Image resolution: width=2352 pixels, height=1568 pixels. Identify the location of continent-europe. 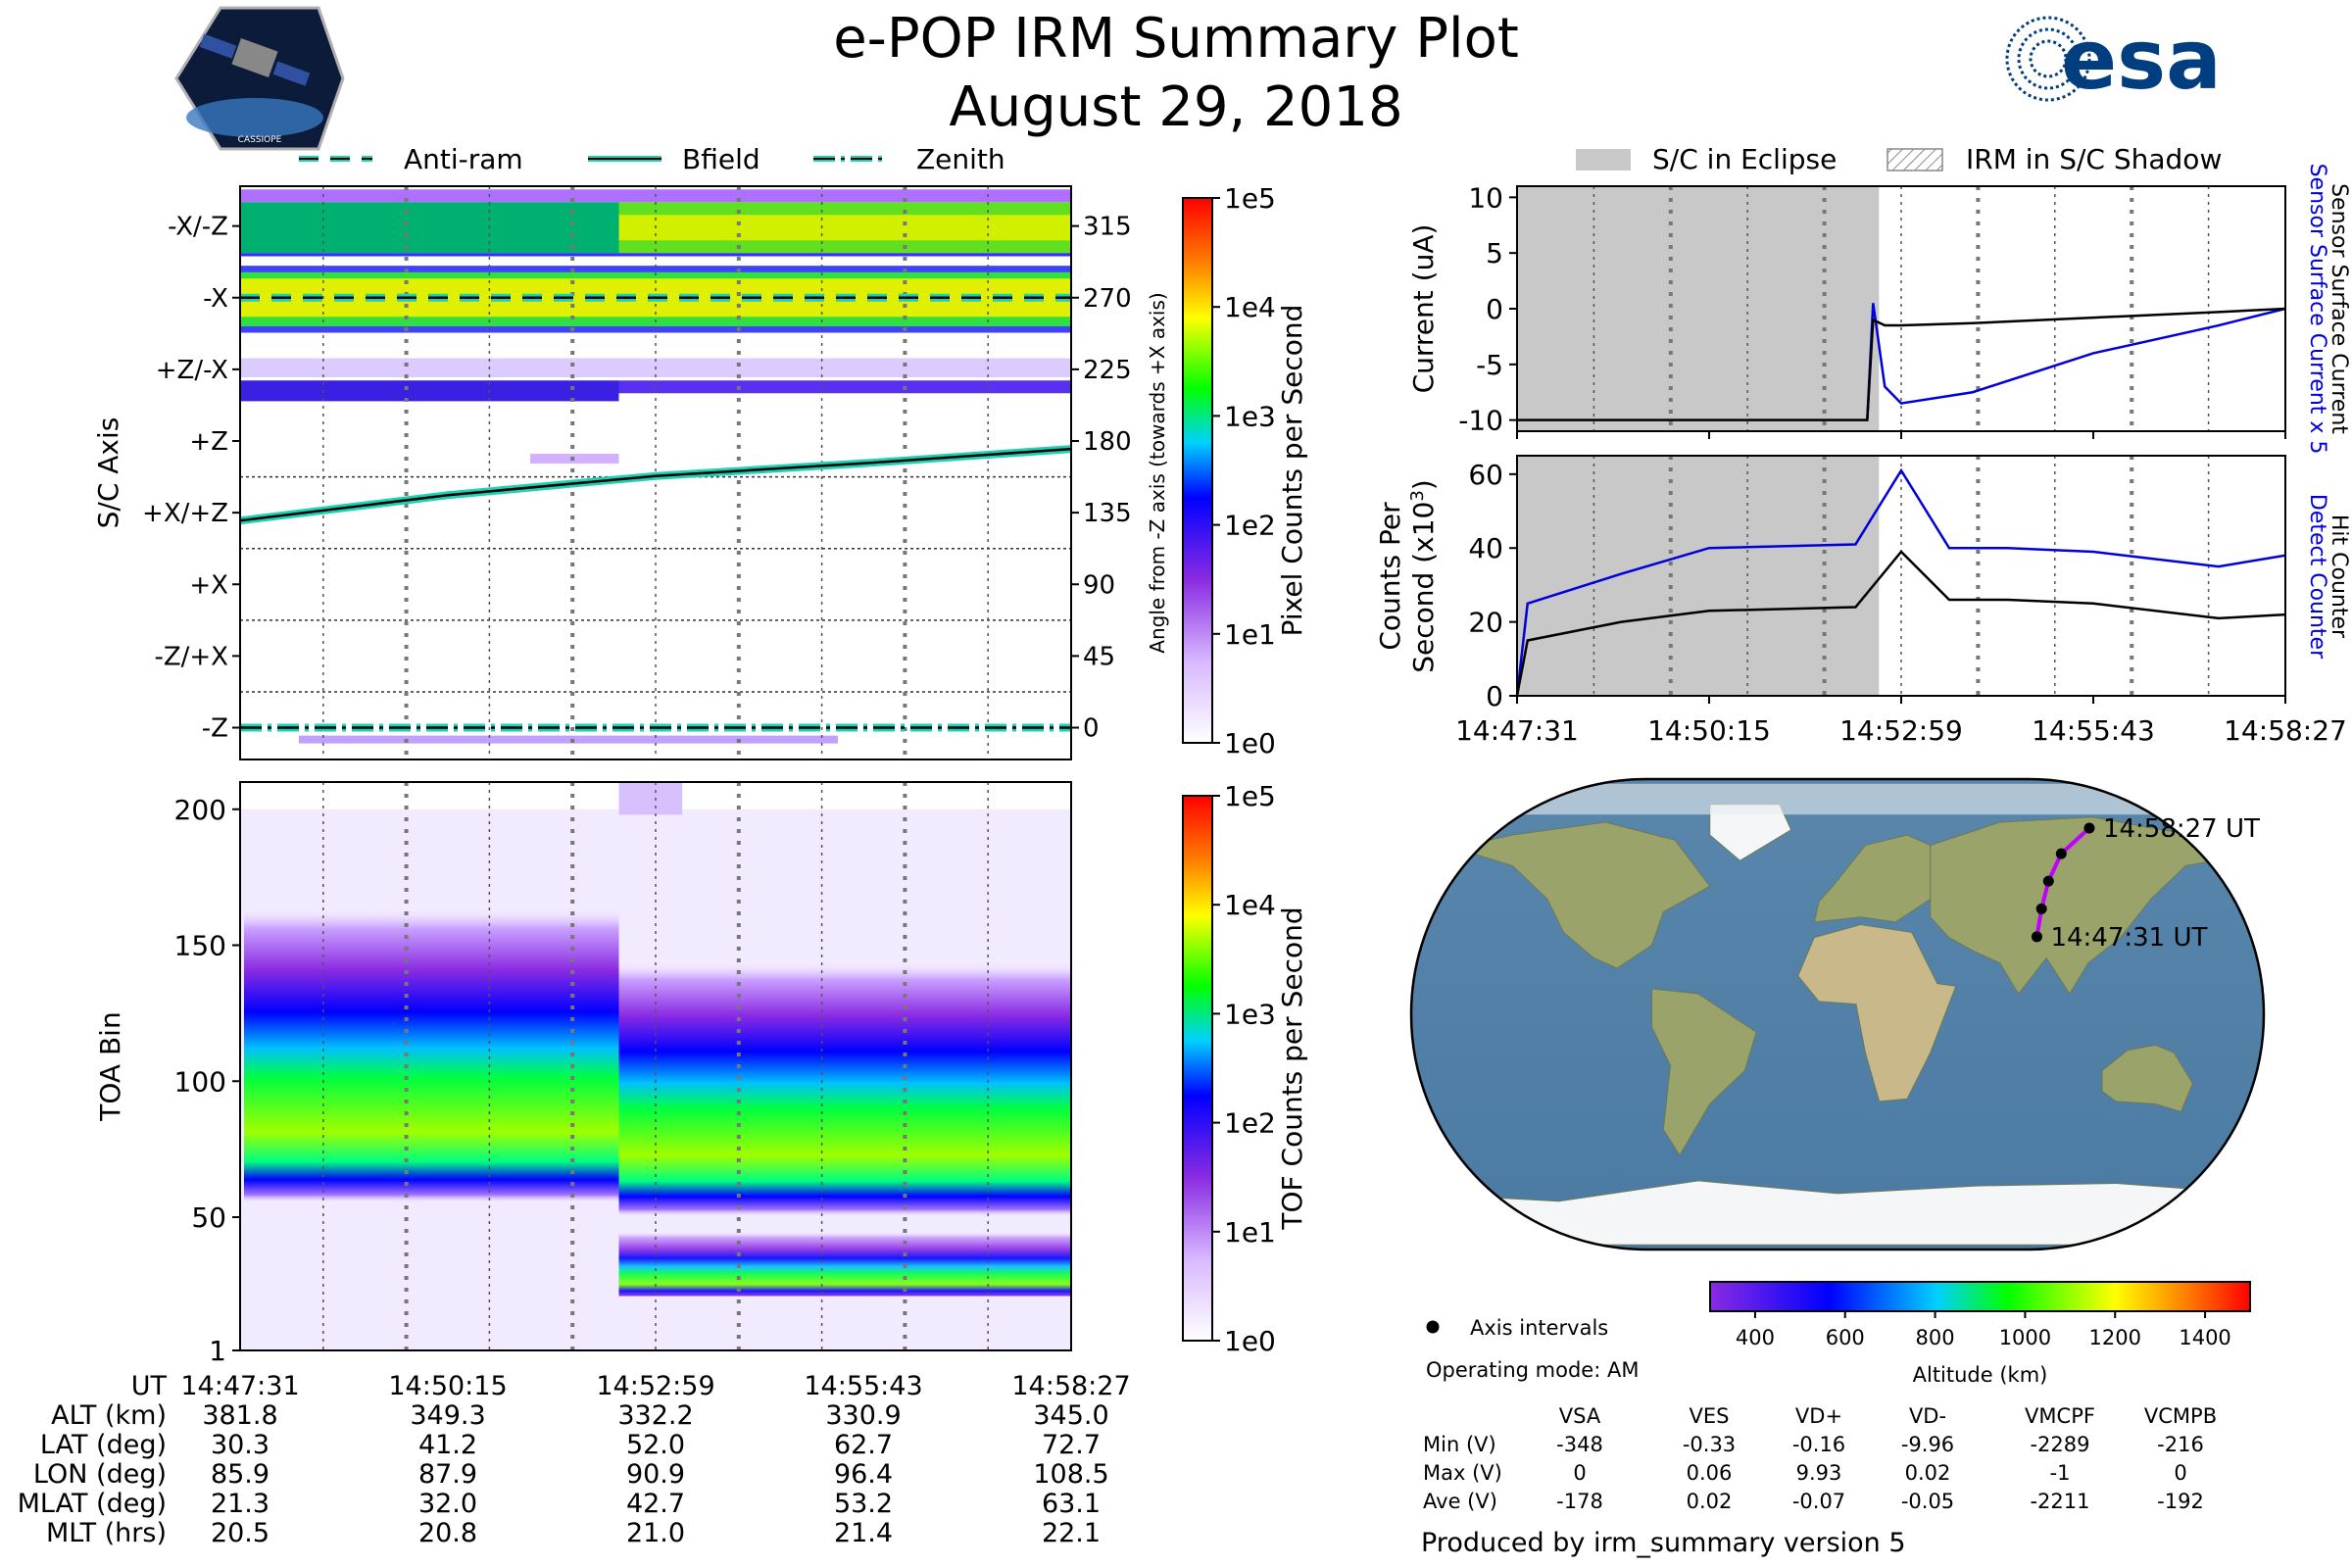
(1872, 878).